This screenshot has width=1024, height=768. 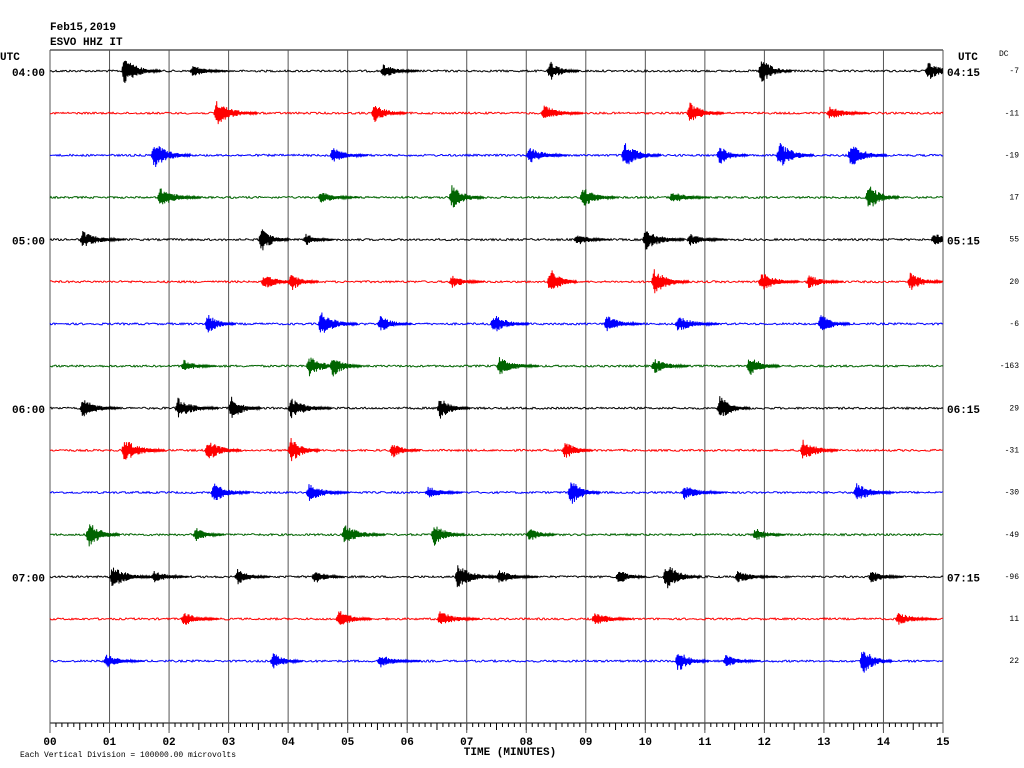 What do you see at coordinates (884, 743) in the screenshot?
I see `x-tick-label: 14` at bounding box center [884, 743].